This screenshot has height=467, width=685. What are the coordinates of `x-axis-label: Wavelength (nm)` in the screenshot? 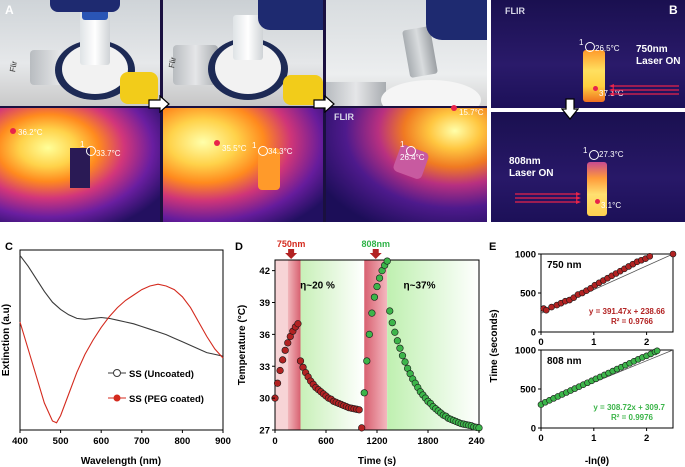 It's located at (121, 461).